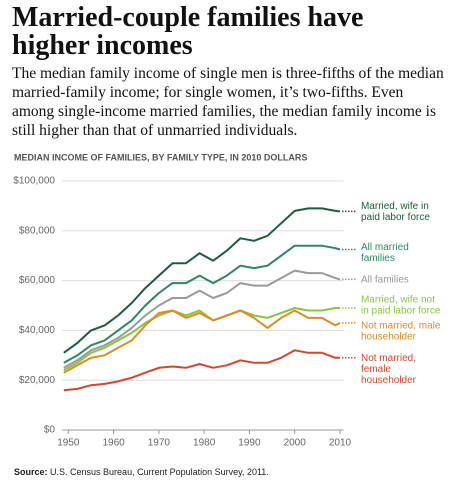 The image size is (452, 487). What do you see at coordinates (389, 368) in the screenshot?
I see `legend-label: Not married, female householder` at bounding box center [389, 368].